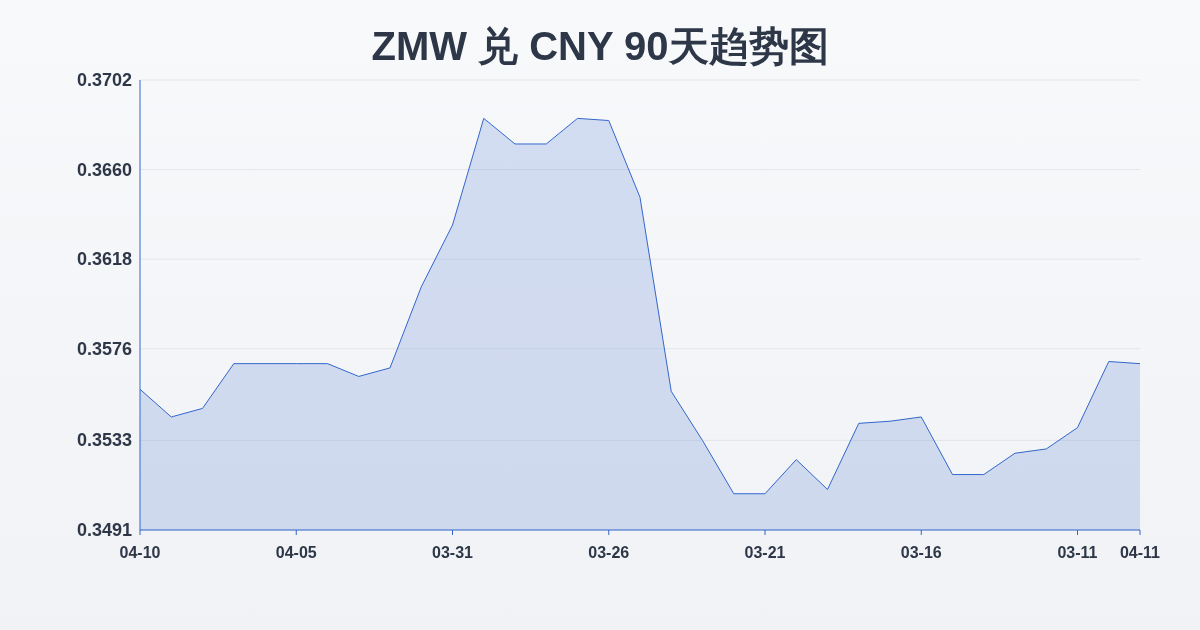 The image size is (1200, 630). What do you see at coordinates (765, 552) in the screenshot?
I see `x-tick-label: 03-21` at bounding box center [765, 552].